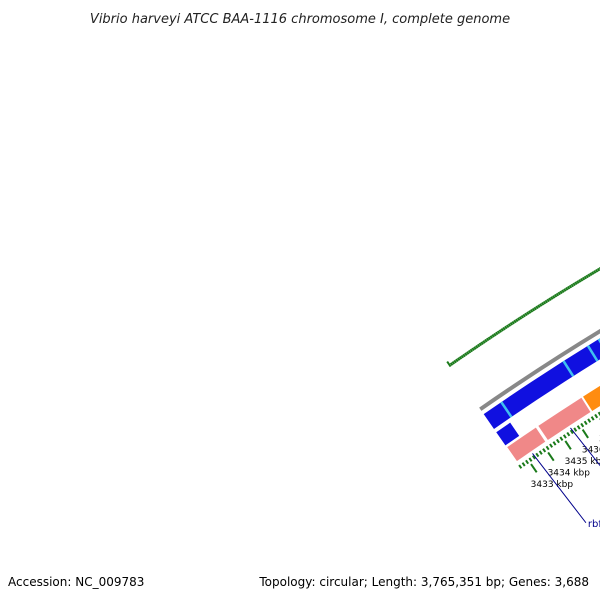 Image resolution: width=600 pixels, height=600 pixels. Describe the element at coordinates (552, 485) in the screenshot. I see `scale-tick-label: 3433 kbp` at that location.